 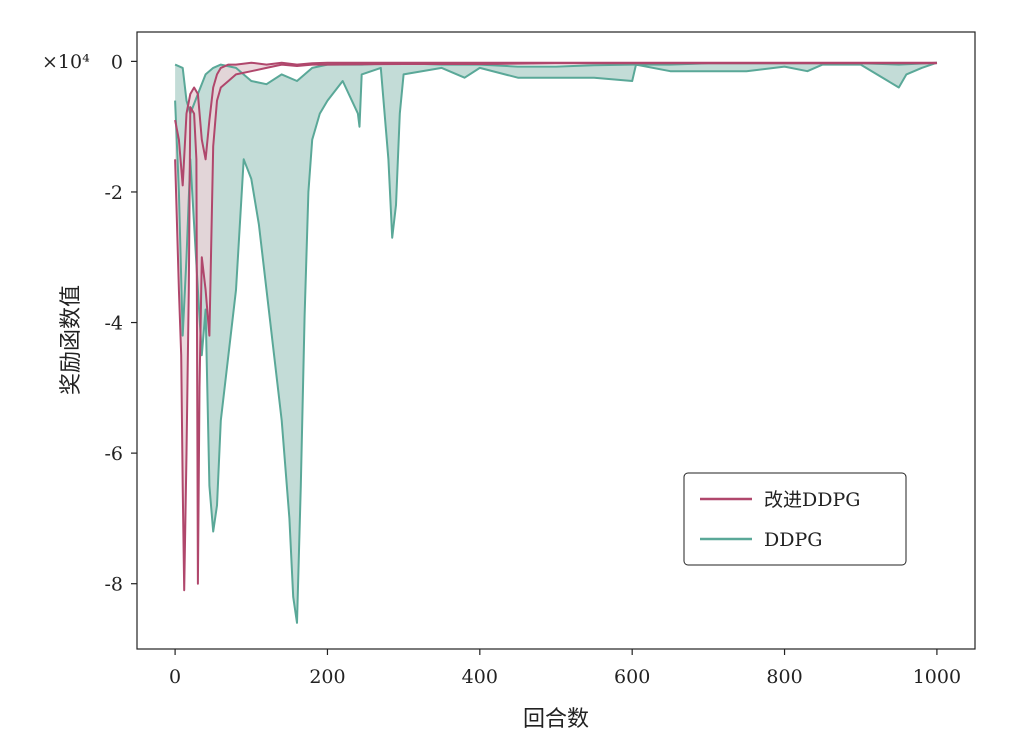 I want to click on legend: 改进DDPG DDPG, so click(x=795, y=519).